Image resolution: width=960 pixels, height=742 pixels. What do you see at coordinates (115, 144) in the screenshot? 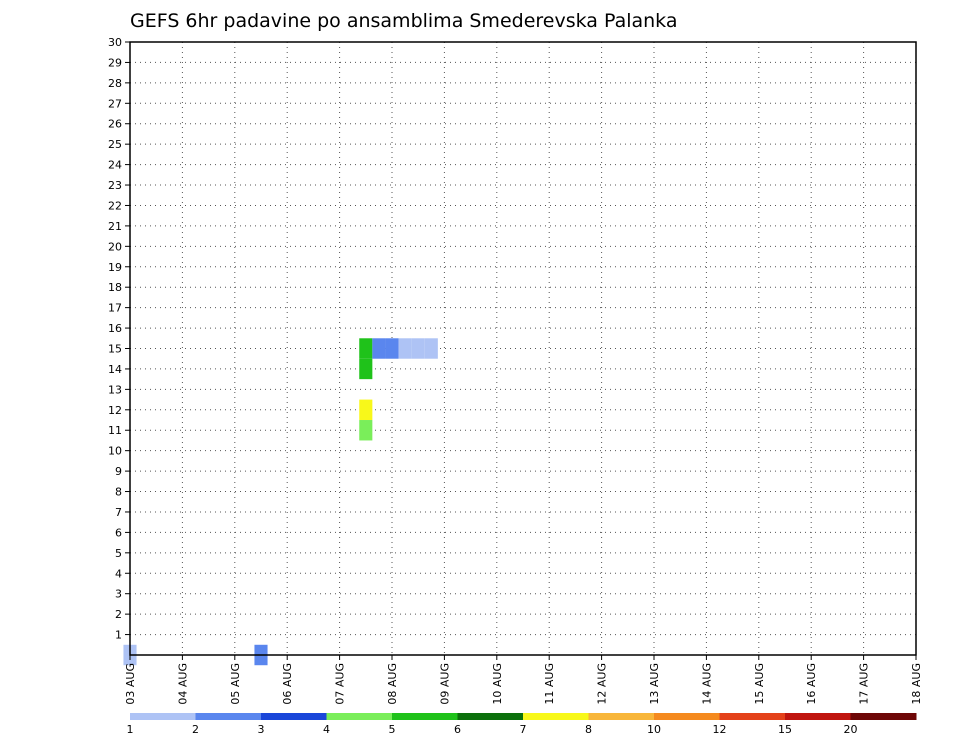
I see `y-tick-label: 25` at bounding box center [115, 144].